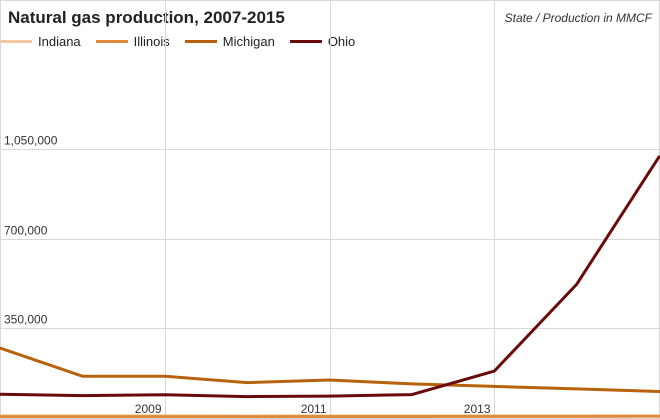  Describe the element at coordinates (305, 41) in the screenshot. I see `legend-swatch-ohio` at that location.